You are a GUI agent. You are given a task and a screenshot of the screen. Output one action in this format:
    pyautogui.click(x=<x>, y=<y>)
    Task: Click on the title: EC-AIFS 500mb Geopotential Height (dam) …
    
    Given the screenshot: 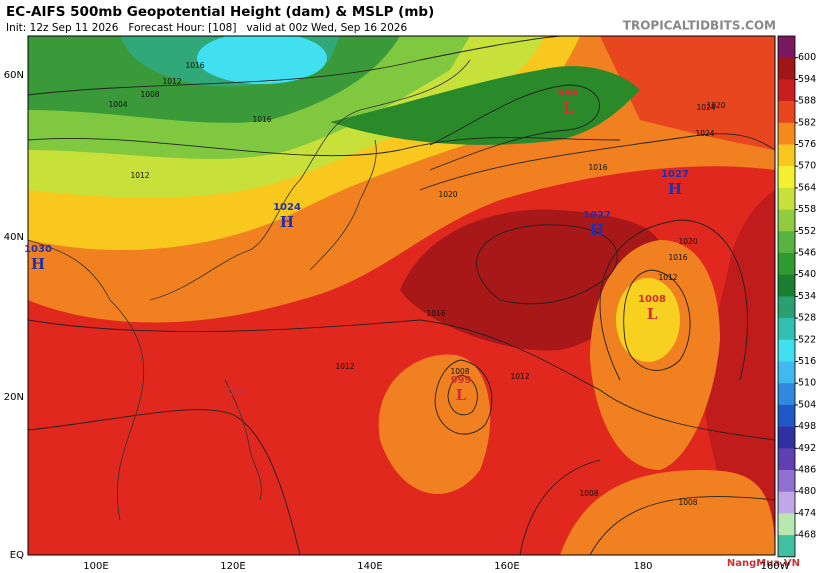 What is the action you would take?
    pyautogui.click(x=220, y=12)
    